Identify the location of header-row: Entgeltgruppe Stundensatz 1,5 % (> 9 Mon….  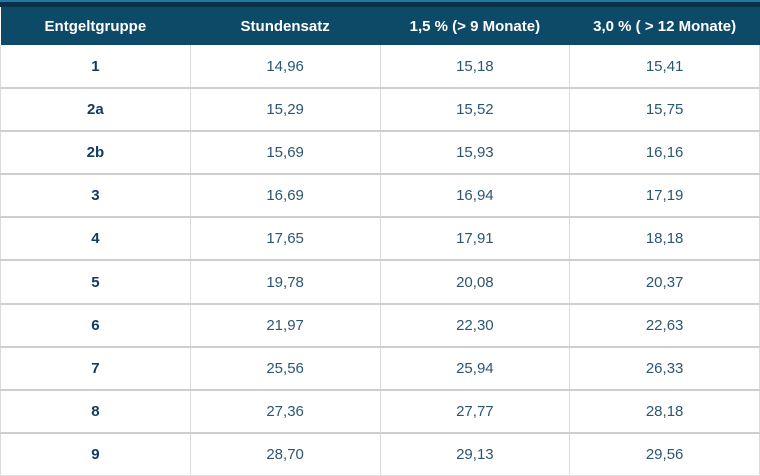
(380, 26).